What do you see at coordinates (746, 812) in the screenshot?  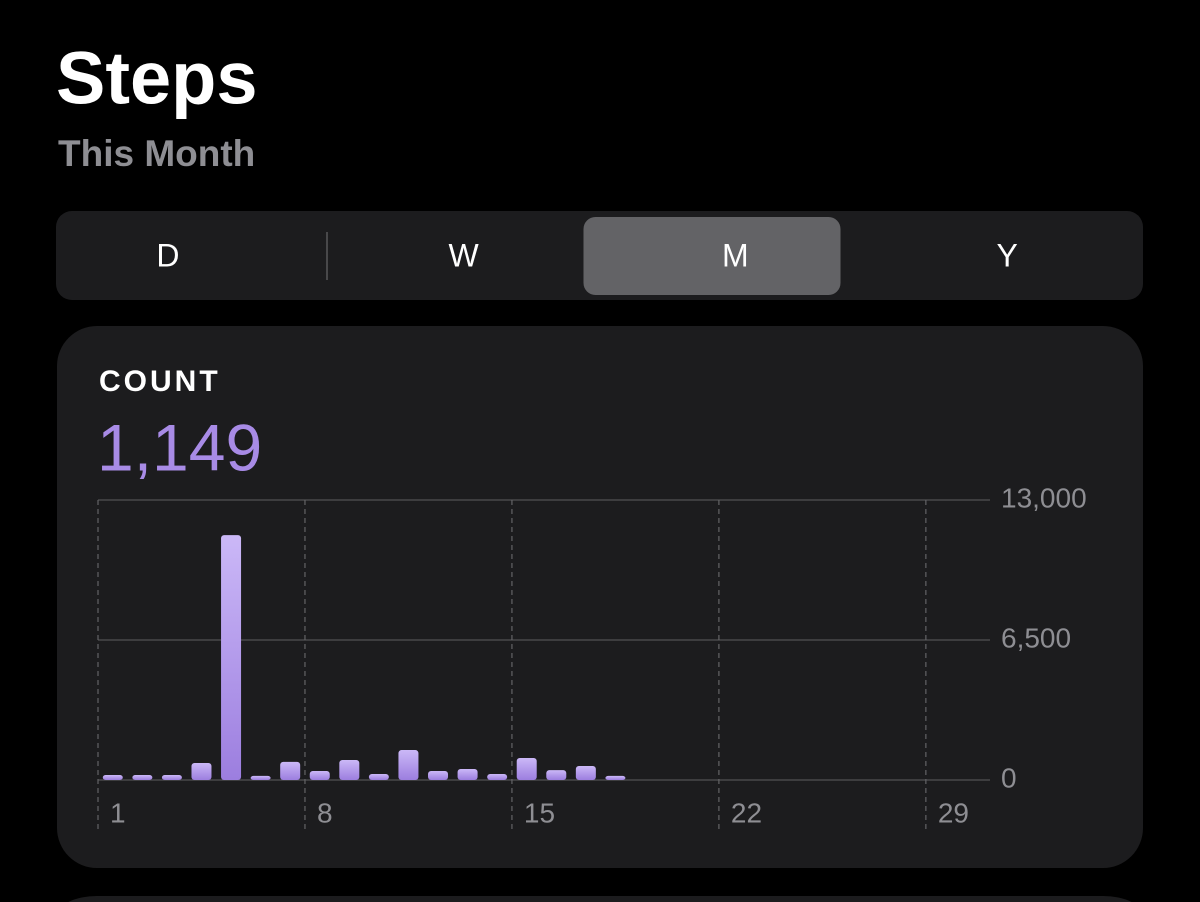 I see `x-tick-label: 22` at bounding box center [746, 812].